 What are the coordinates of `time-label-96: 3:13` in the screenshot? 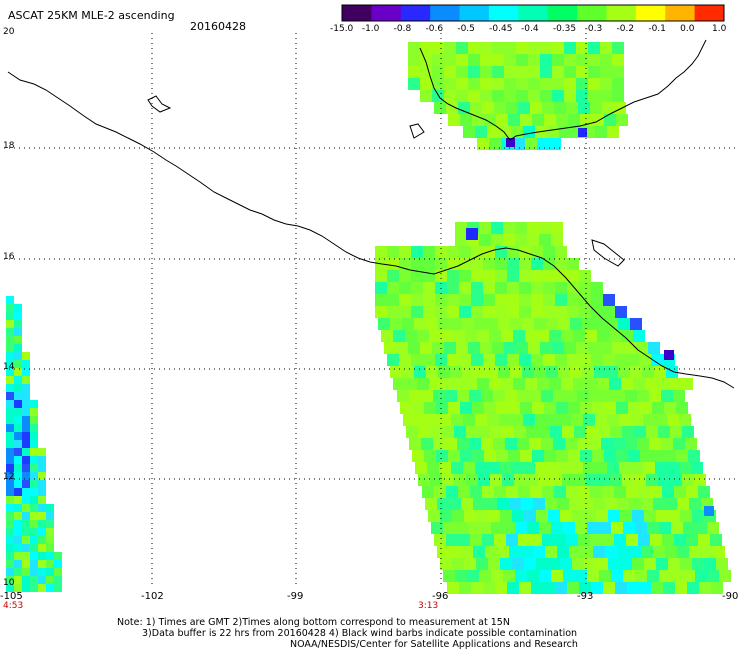 It's located at (428, 606).